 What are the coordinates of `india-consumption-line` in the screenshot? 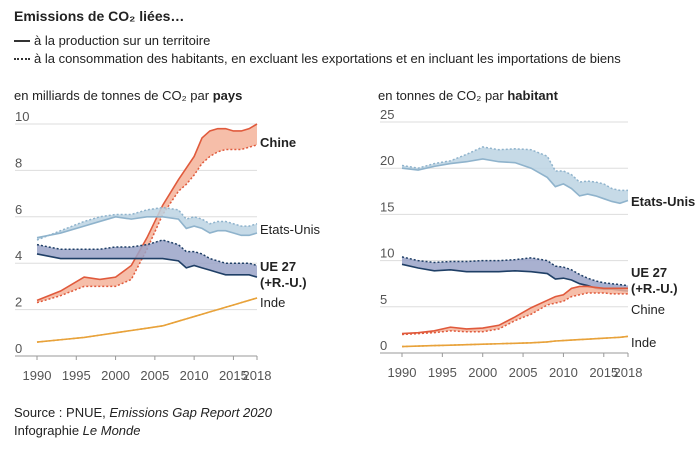 It's located at (147, 320).